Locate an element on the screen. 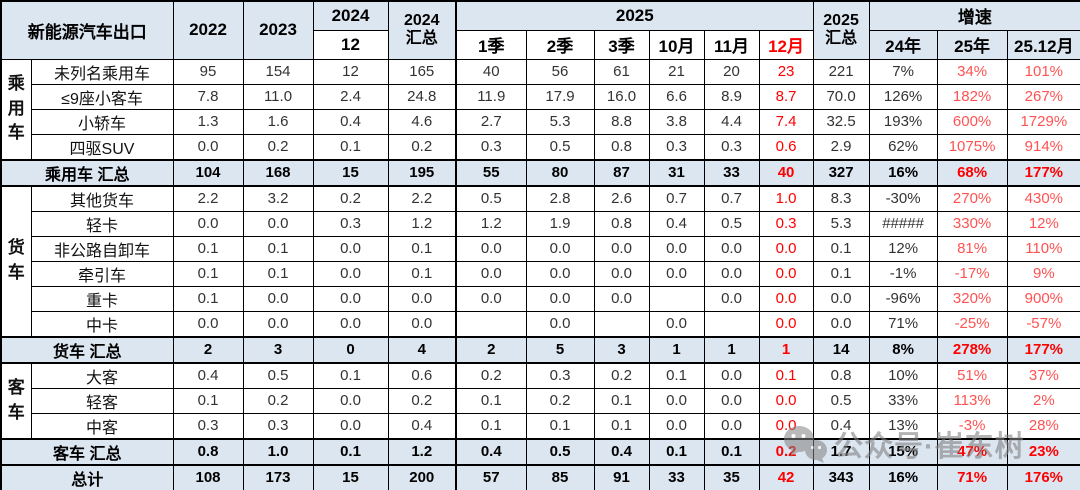  row-label: 乘用车 汇总 is located at coordinates (87, 172).